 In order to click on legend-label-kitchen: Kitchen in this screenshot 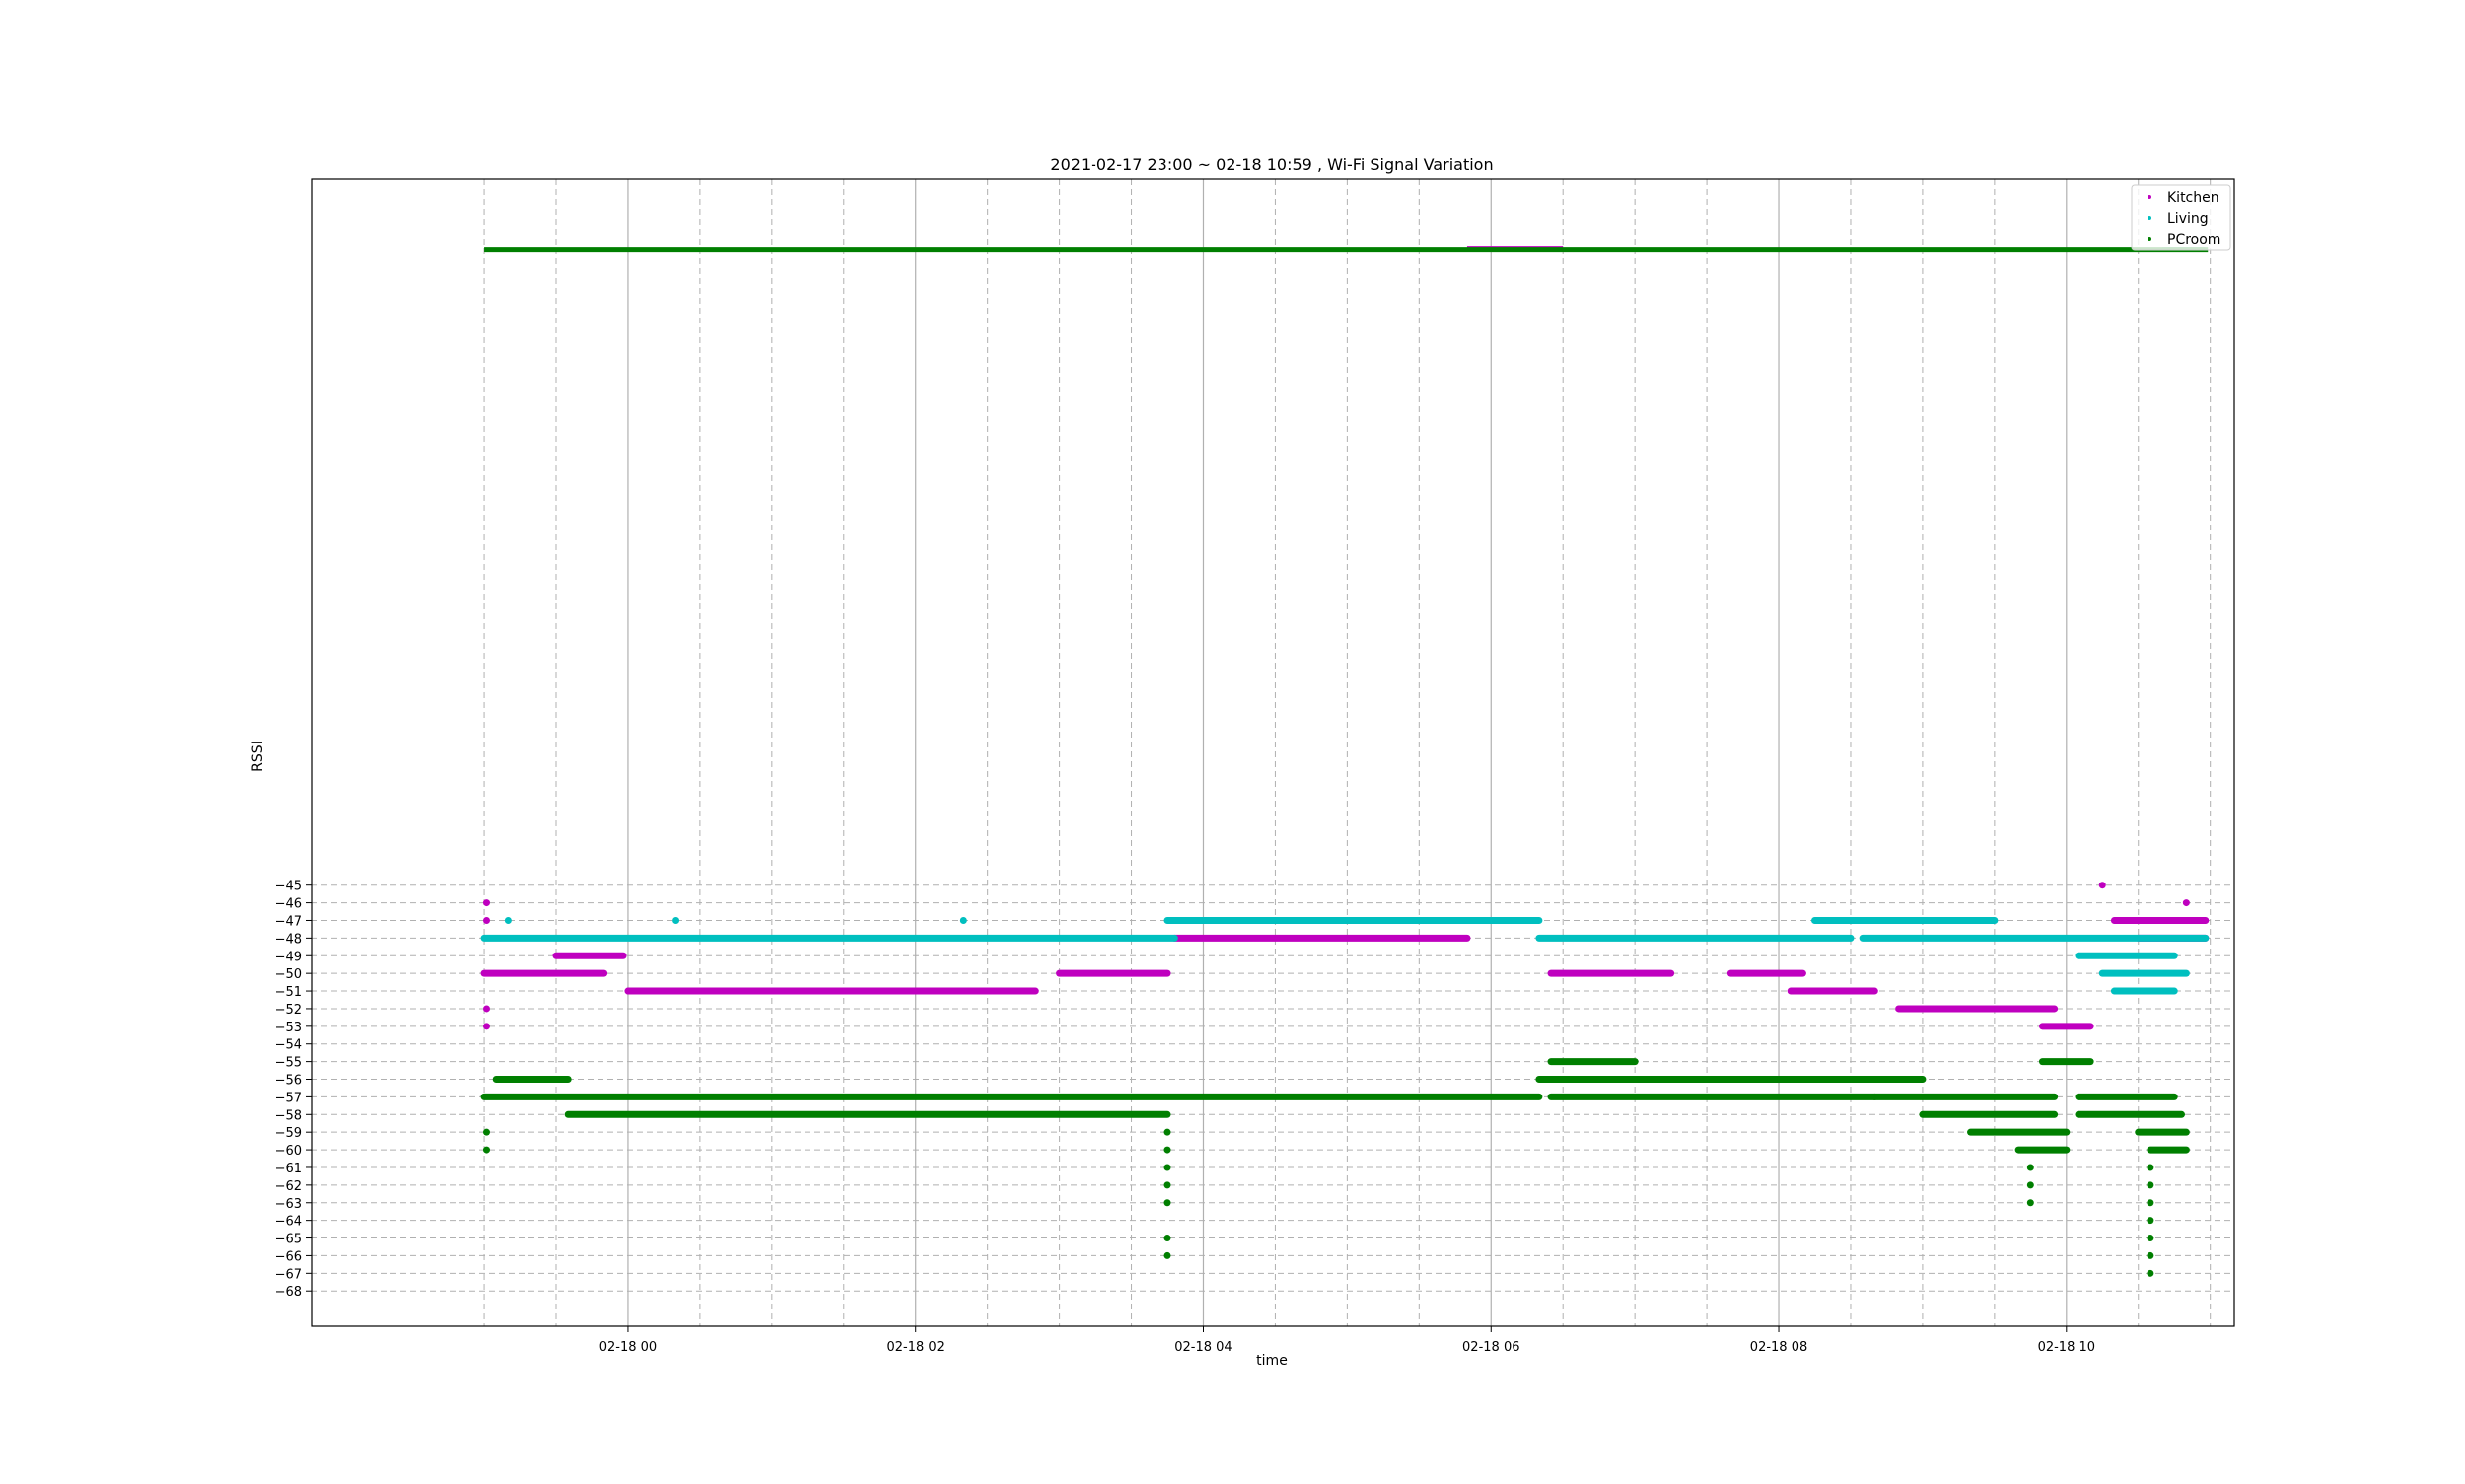, I will do `click(2193, 198)`.